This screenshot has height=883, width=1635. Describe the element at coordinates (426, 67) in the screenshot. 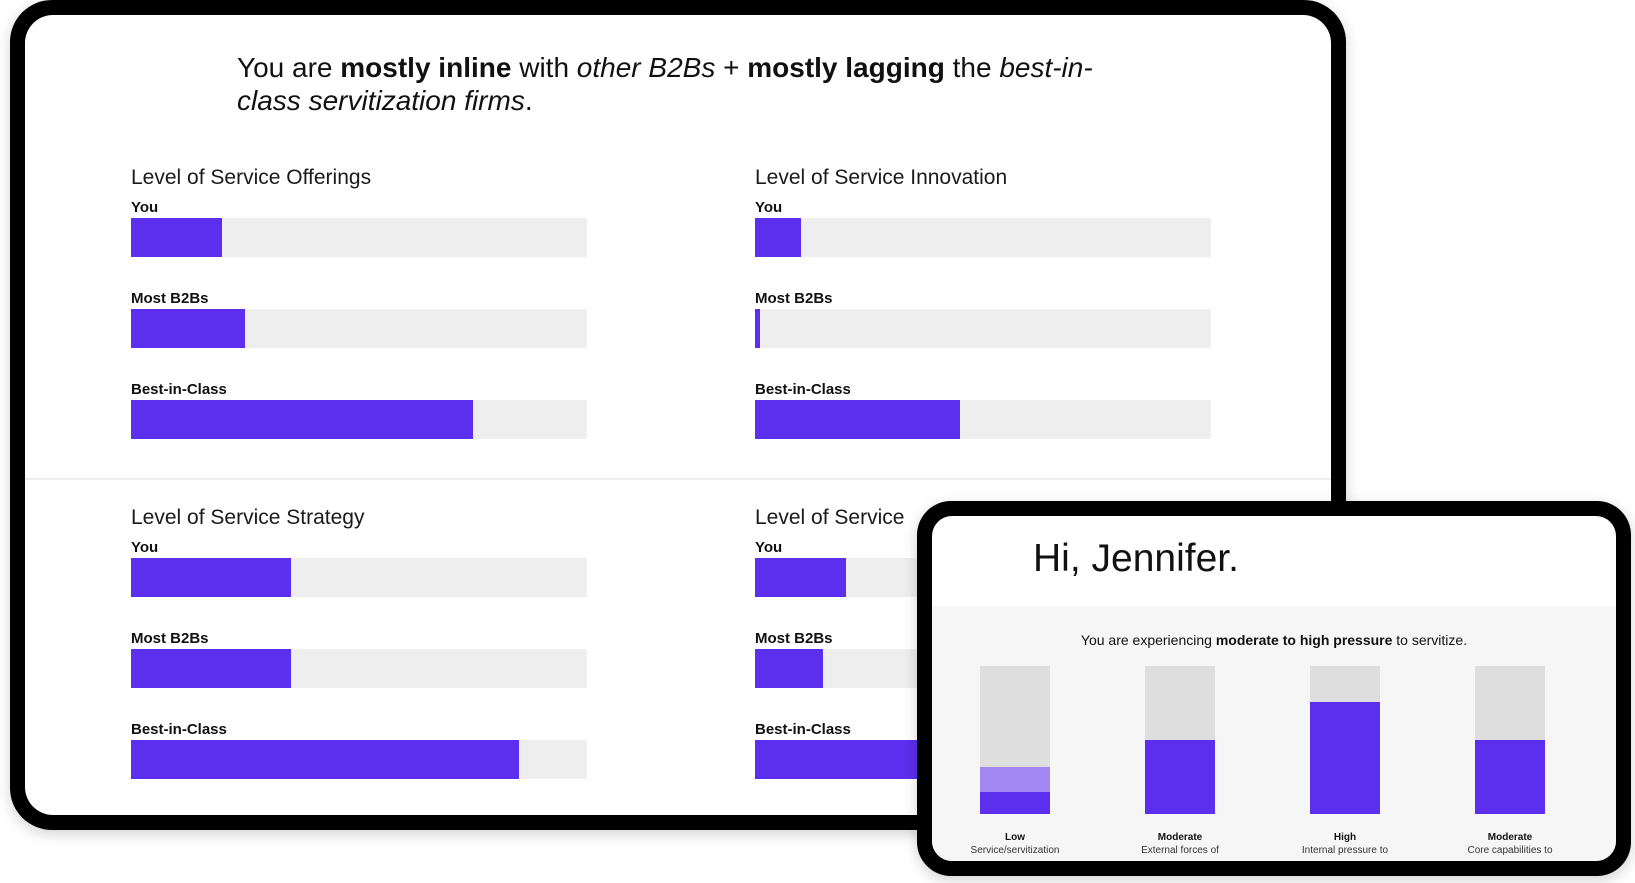

I see `headline-emphasis-inline: mostly inline` at that location.